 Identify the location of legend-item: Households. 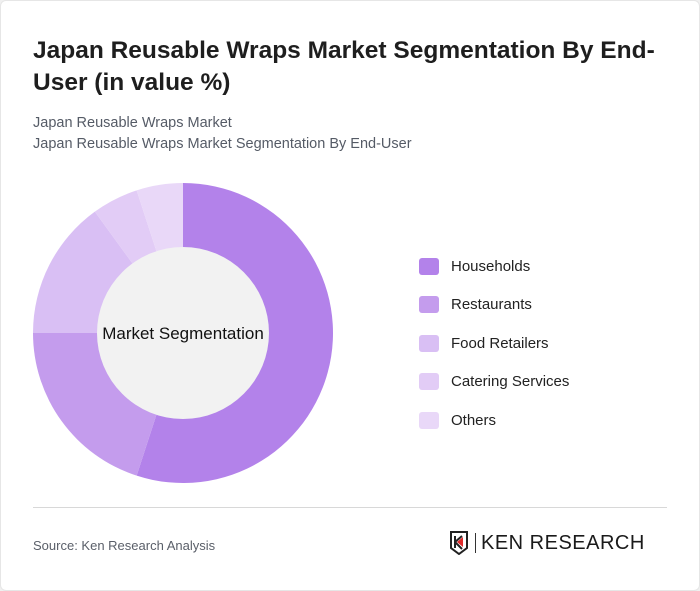
(494, 266).